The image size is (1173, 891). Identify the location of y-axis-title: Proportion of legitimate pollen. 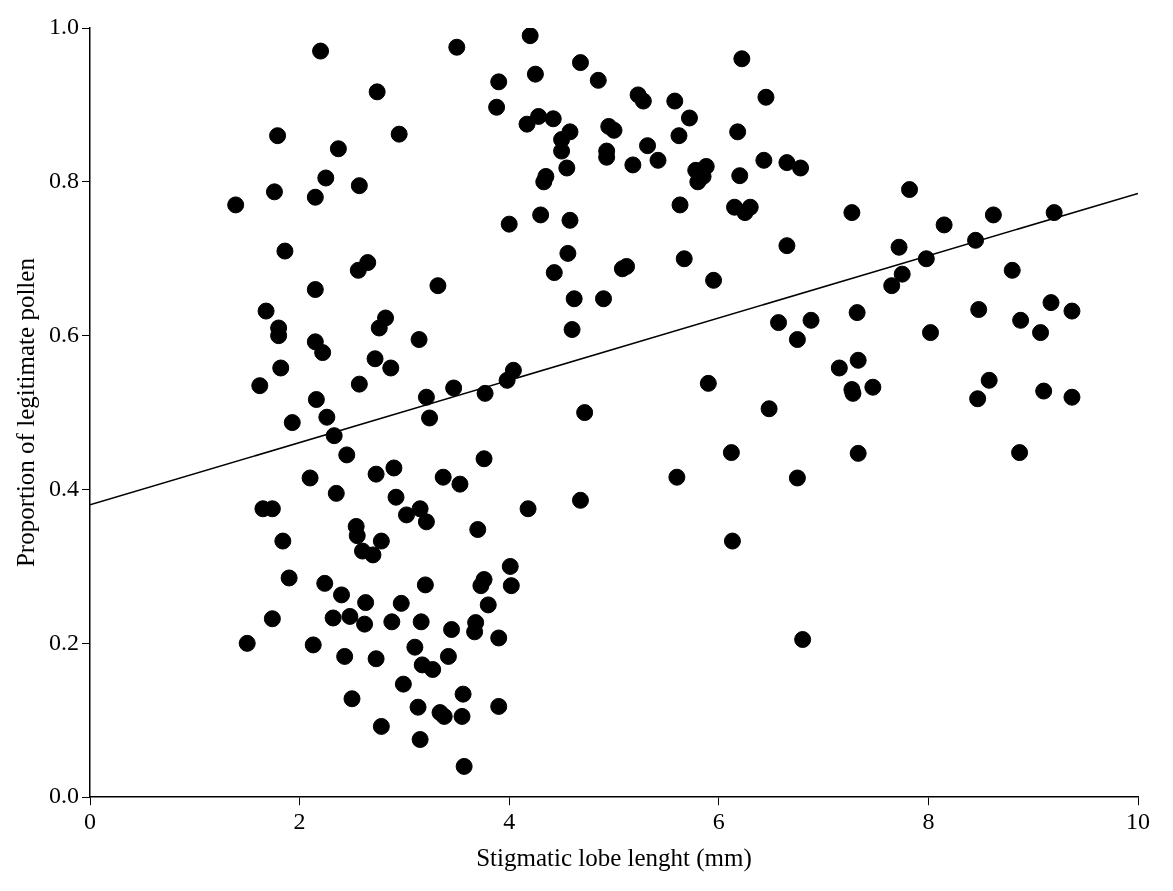
(25, 412).